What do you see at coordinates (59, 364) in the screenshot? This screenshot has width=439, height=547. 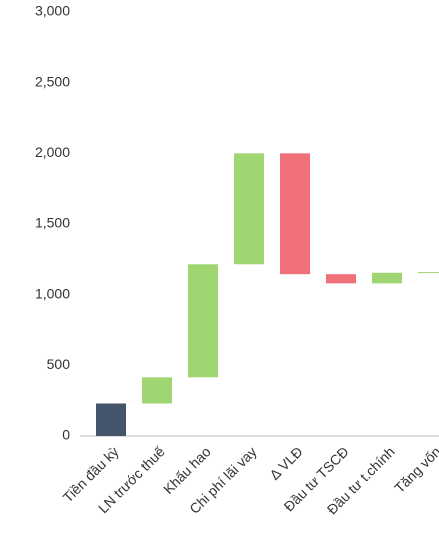 I see `y-tick-label: 500` at bounding box center [59, 364].